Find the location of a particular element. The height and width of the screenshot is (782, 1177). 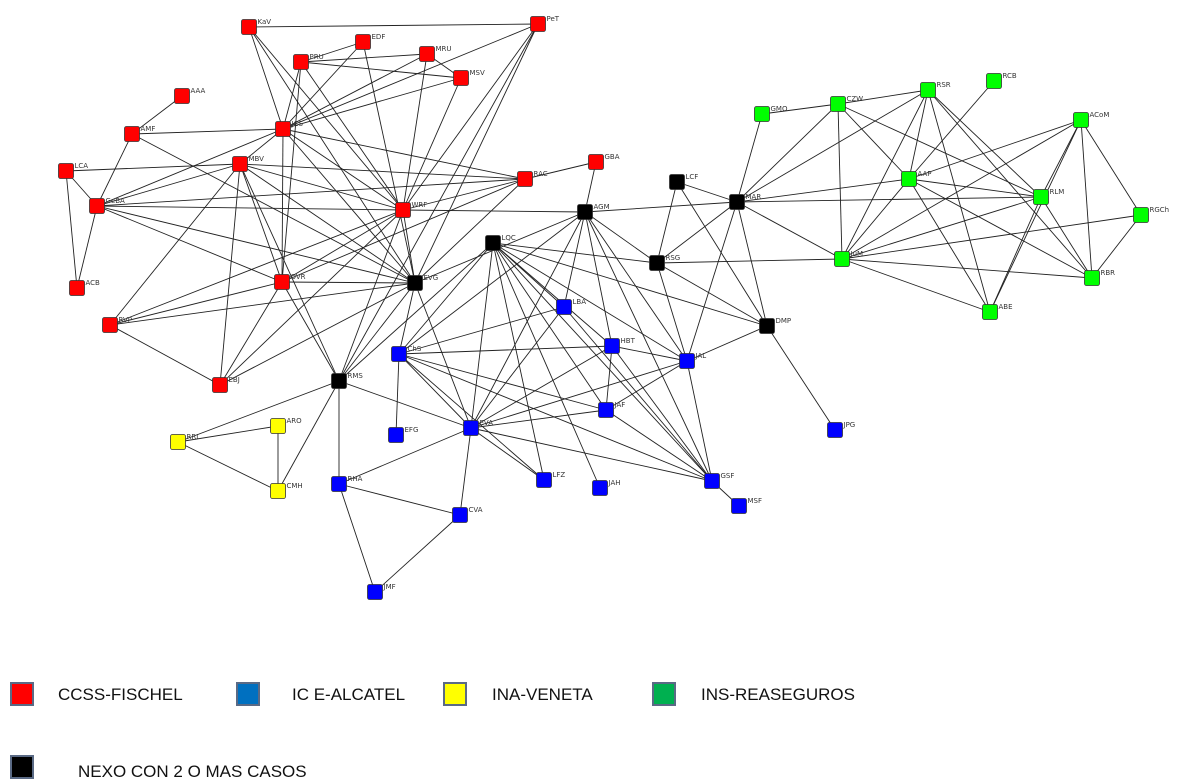

node-box-abe is located at coordinates (990, 312).